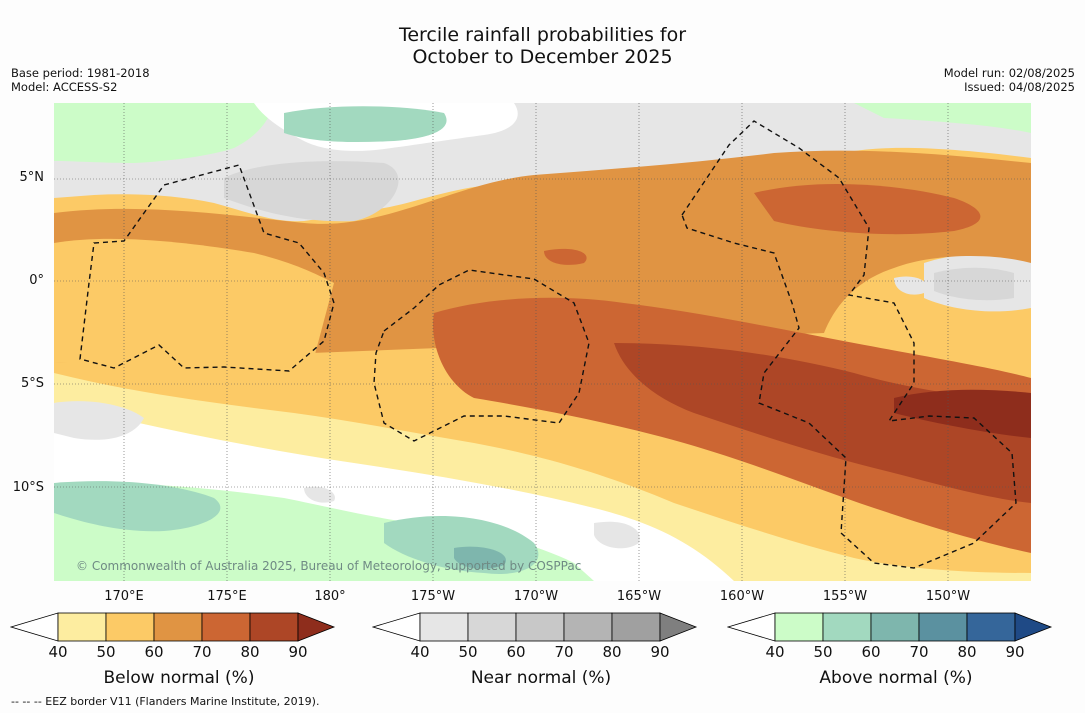  I want to click on above-colorbar-tick-label: 80, so click(967, 652).